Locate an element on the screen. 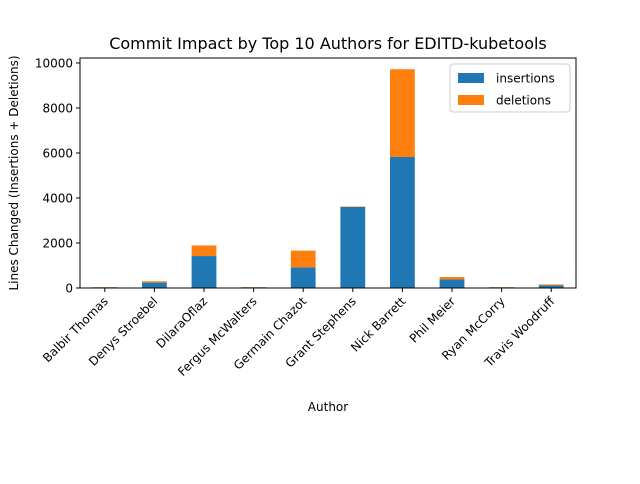 The width and height of the screenshot is (640, 484). bar-insertions-dilaraoflaz is located at coordinates (204, 272).